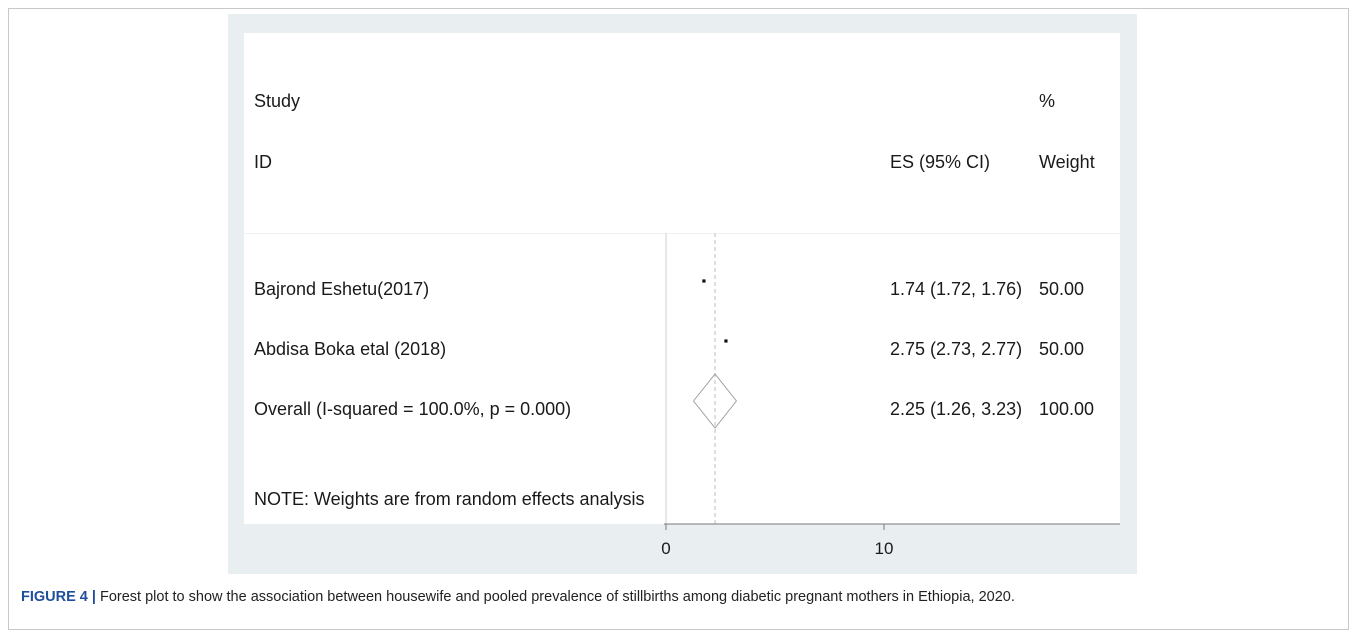  What do you see at coordinates (665, 548) in the screenshot?
I see `x-tick-label-0: 0` at bounding box center [665, 548].